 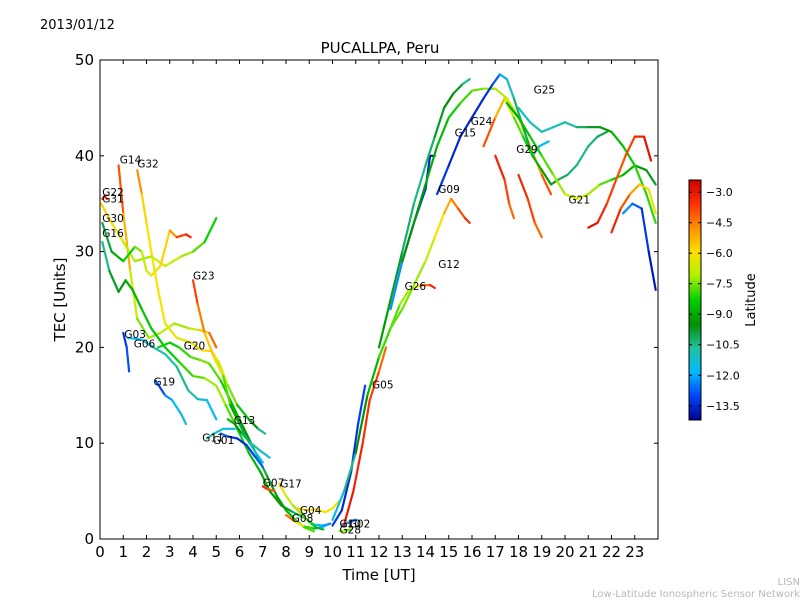 I want to click on series-G24, so click(x=477, y=175).